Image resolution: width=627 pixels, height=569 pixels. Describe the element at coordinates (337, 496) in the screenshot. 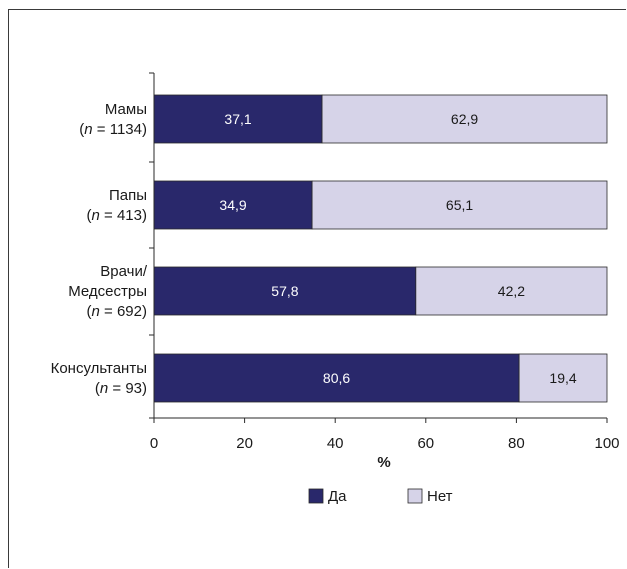

I see `legend-label-da: Да` at that location.